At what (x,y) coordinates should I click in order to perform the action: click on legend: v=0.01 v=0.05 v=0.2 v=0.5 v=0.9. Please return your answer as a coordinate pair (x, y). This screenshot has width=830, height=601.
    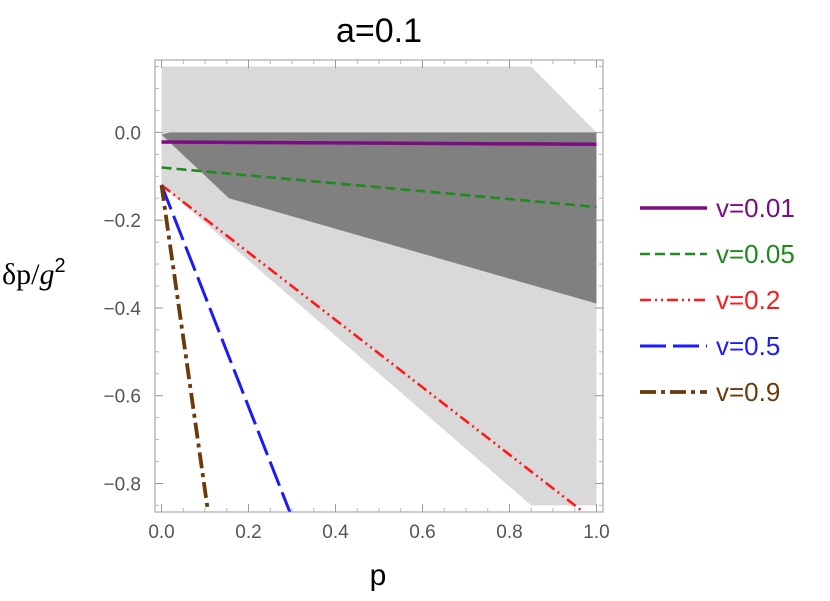
    Looking at the image, I should click on (717, 300).